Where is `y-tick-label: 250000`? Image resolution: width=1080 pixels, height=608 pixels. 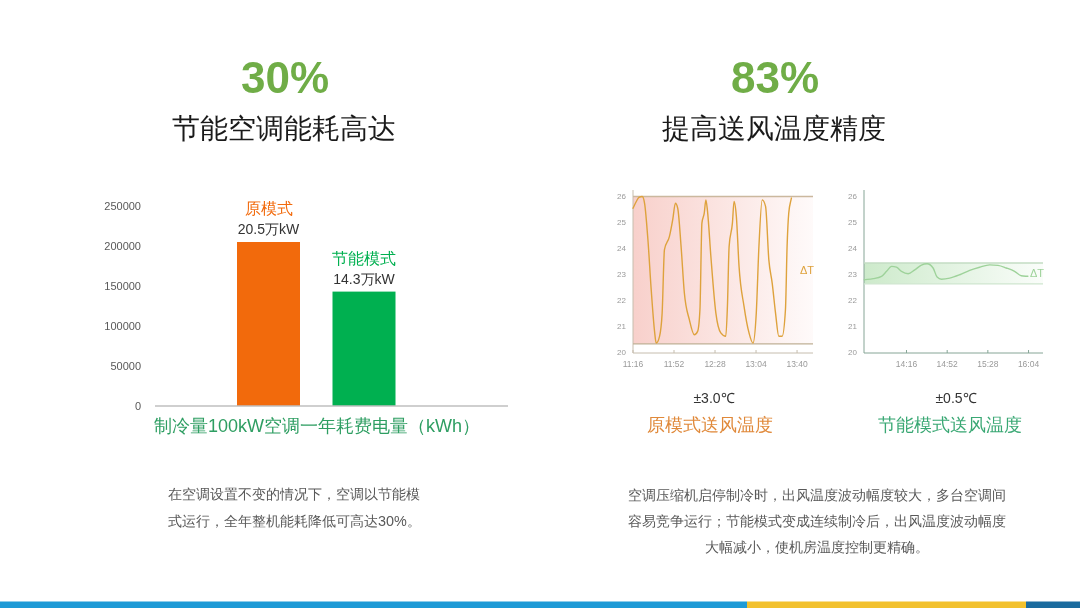 y-tick-label: 250000 is located at coordinates (122, 206).